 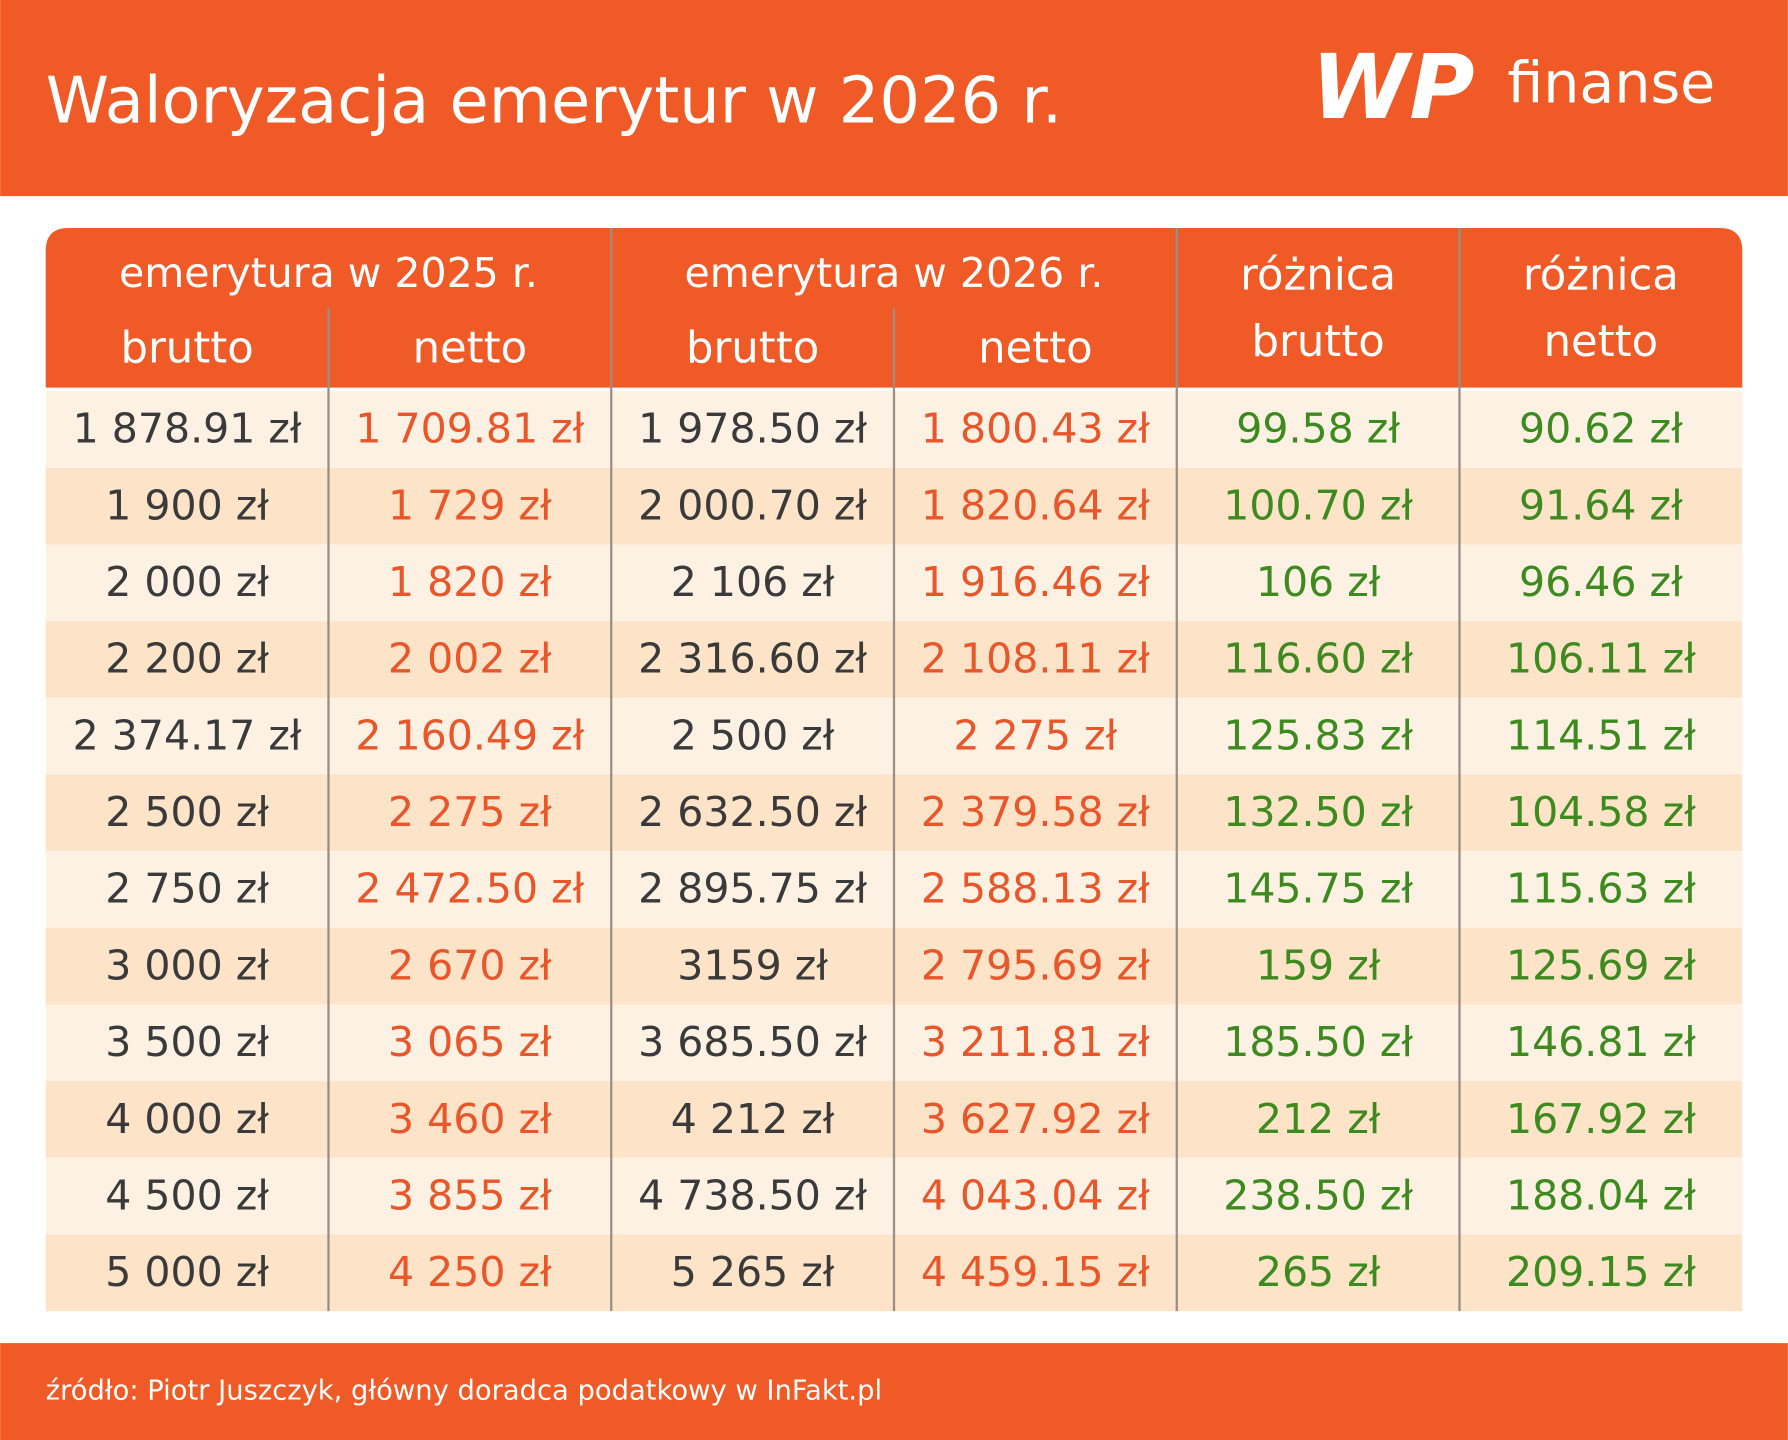 I want to click on cell: 2 108.11 zł, so click(x=1035, y=659).